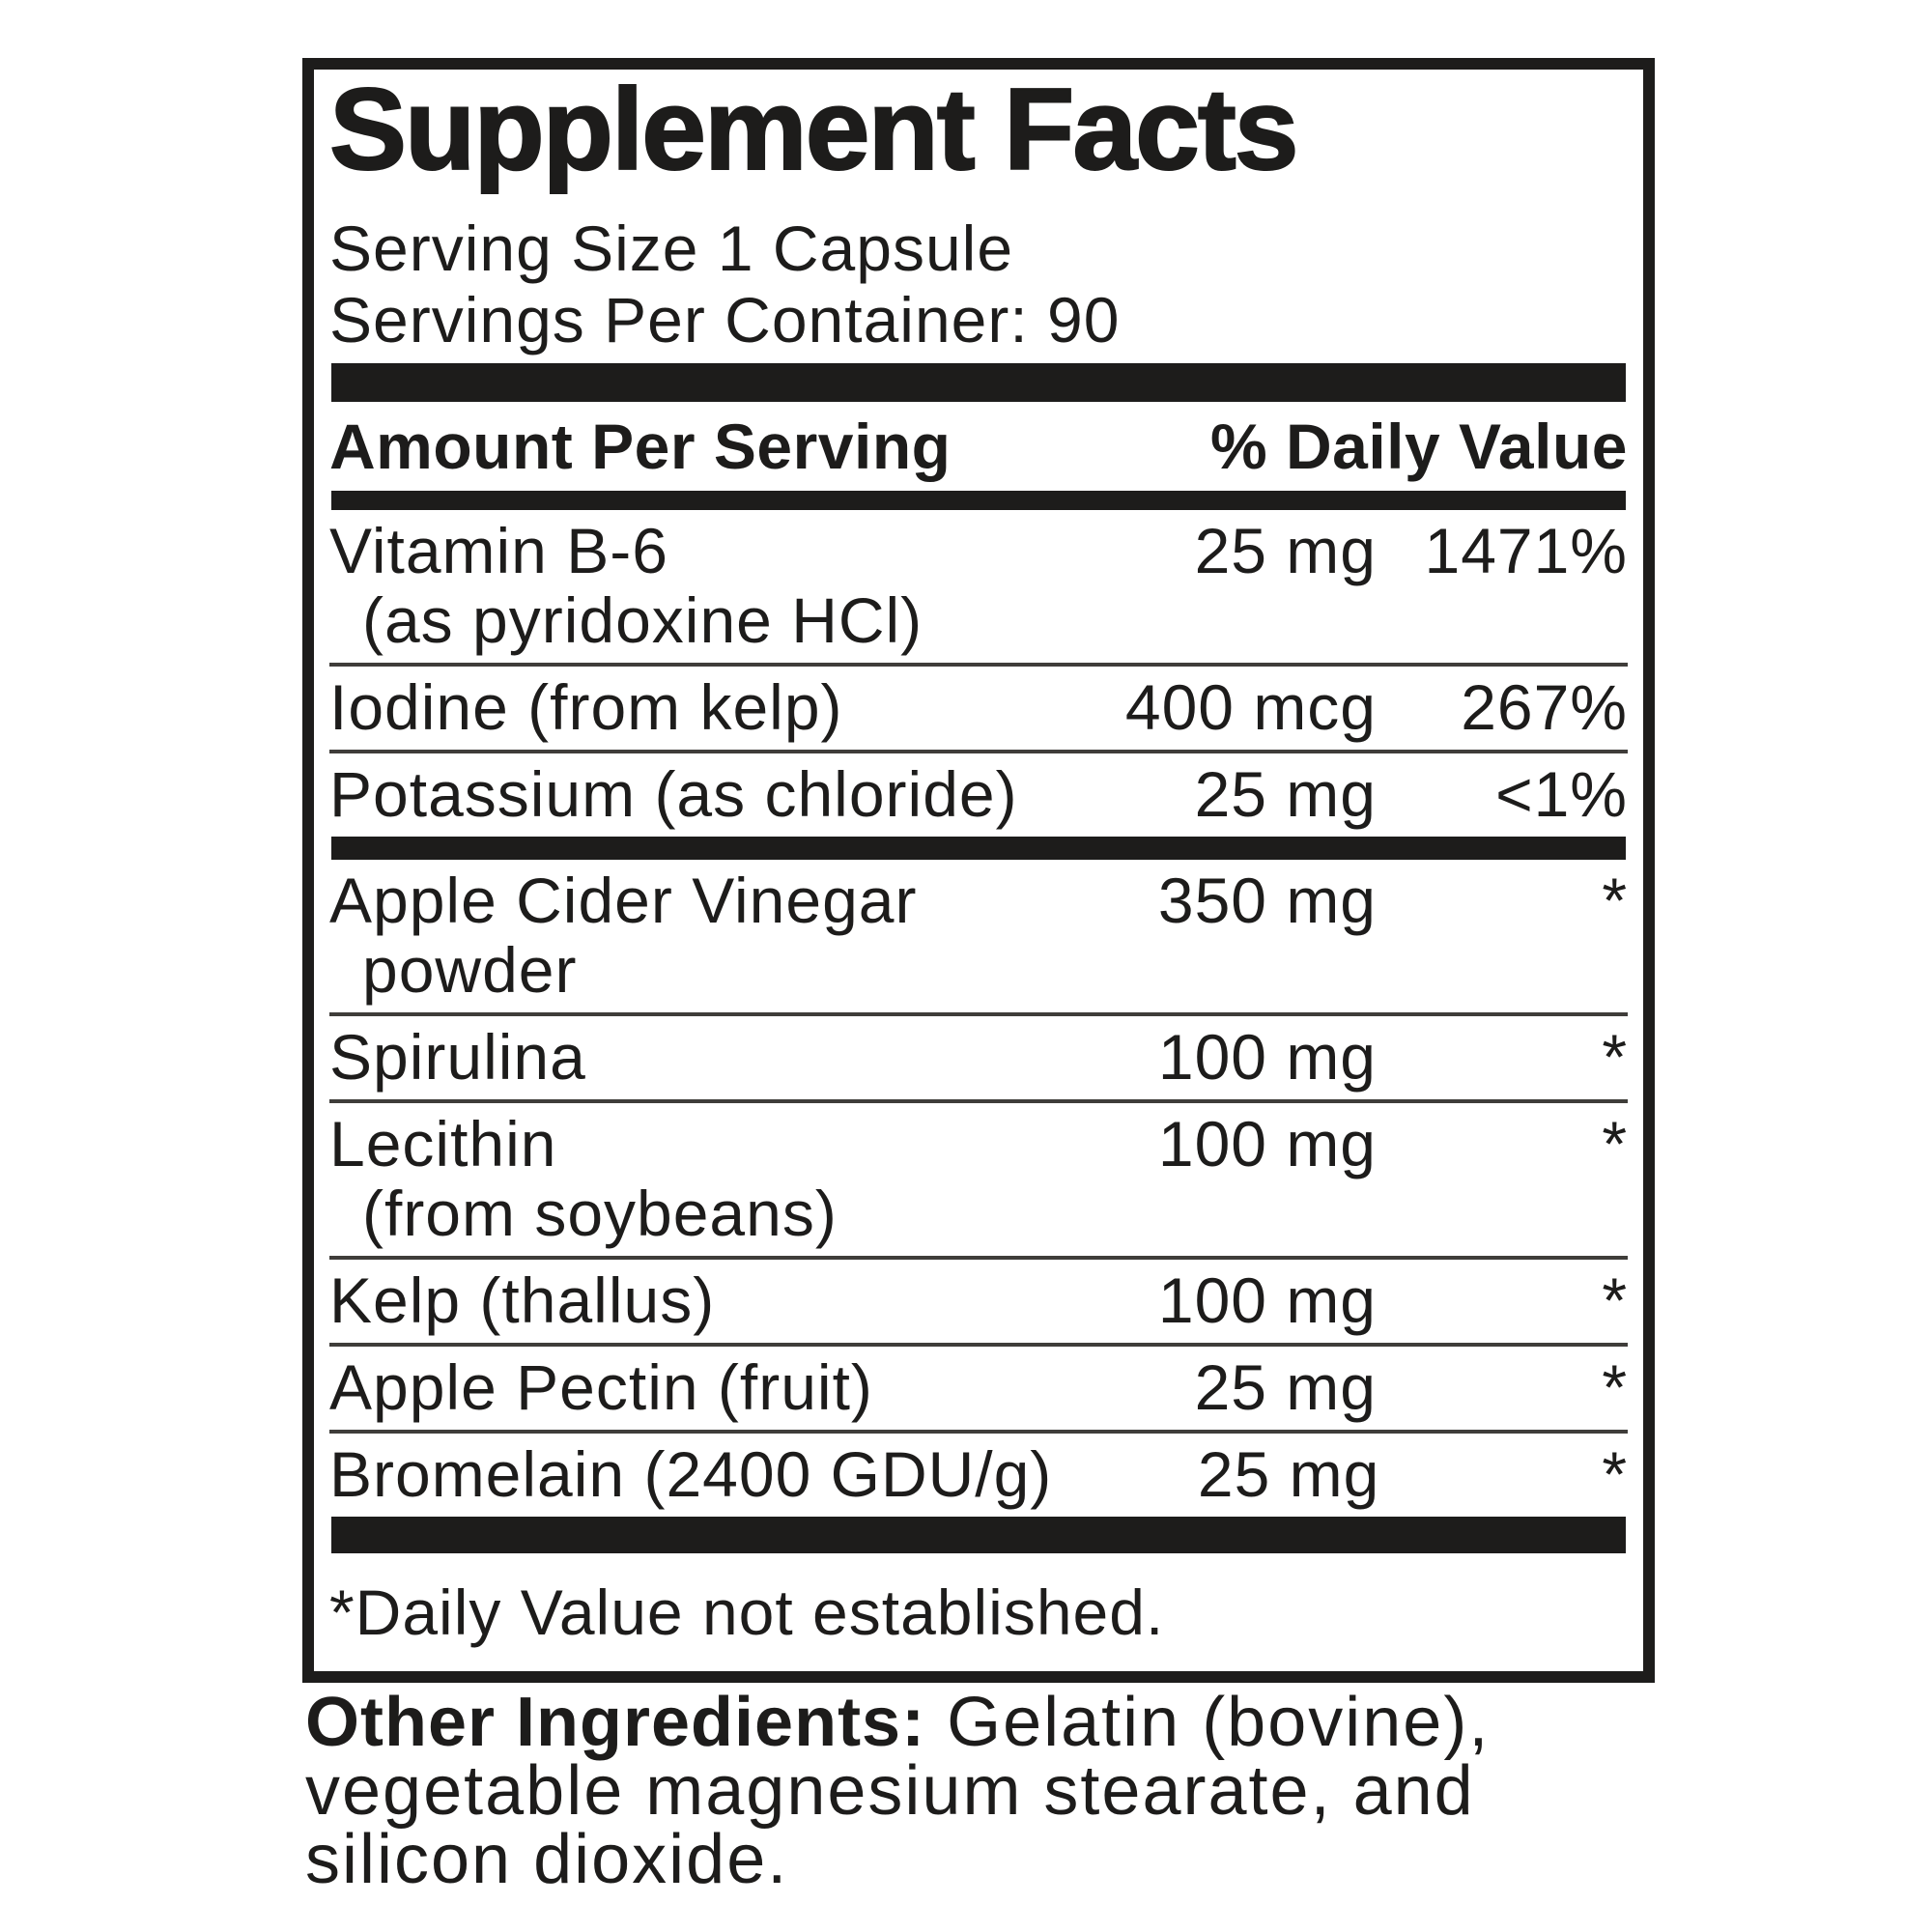  What do you see at coordinates (1208, 1722) in the screenshot?
I see `other-ingredients-line1: Gelatin (bovine),` at bounding box center [1208, 1722].